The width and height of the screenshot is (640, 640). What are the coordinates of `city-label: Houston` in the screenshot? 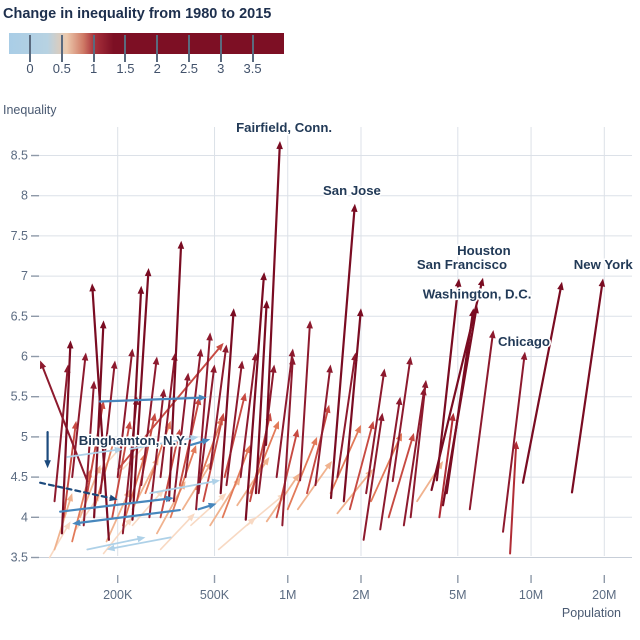 It's located at (483, 250).